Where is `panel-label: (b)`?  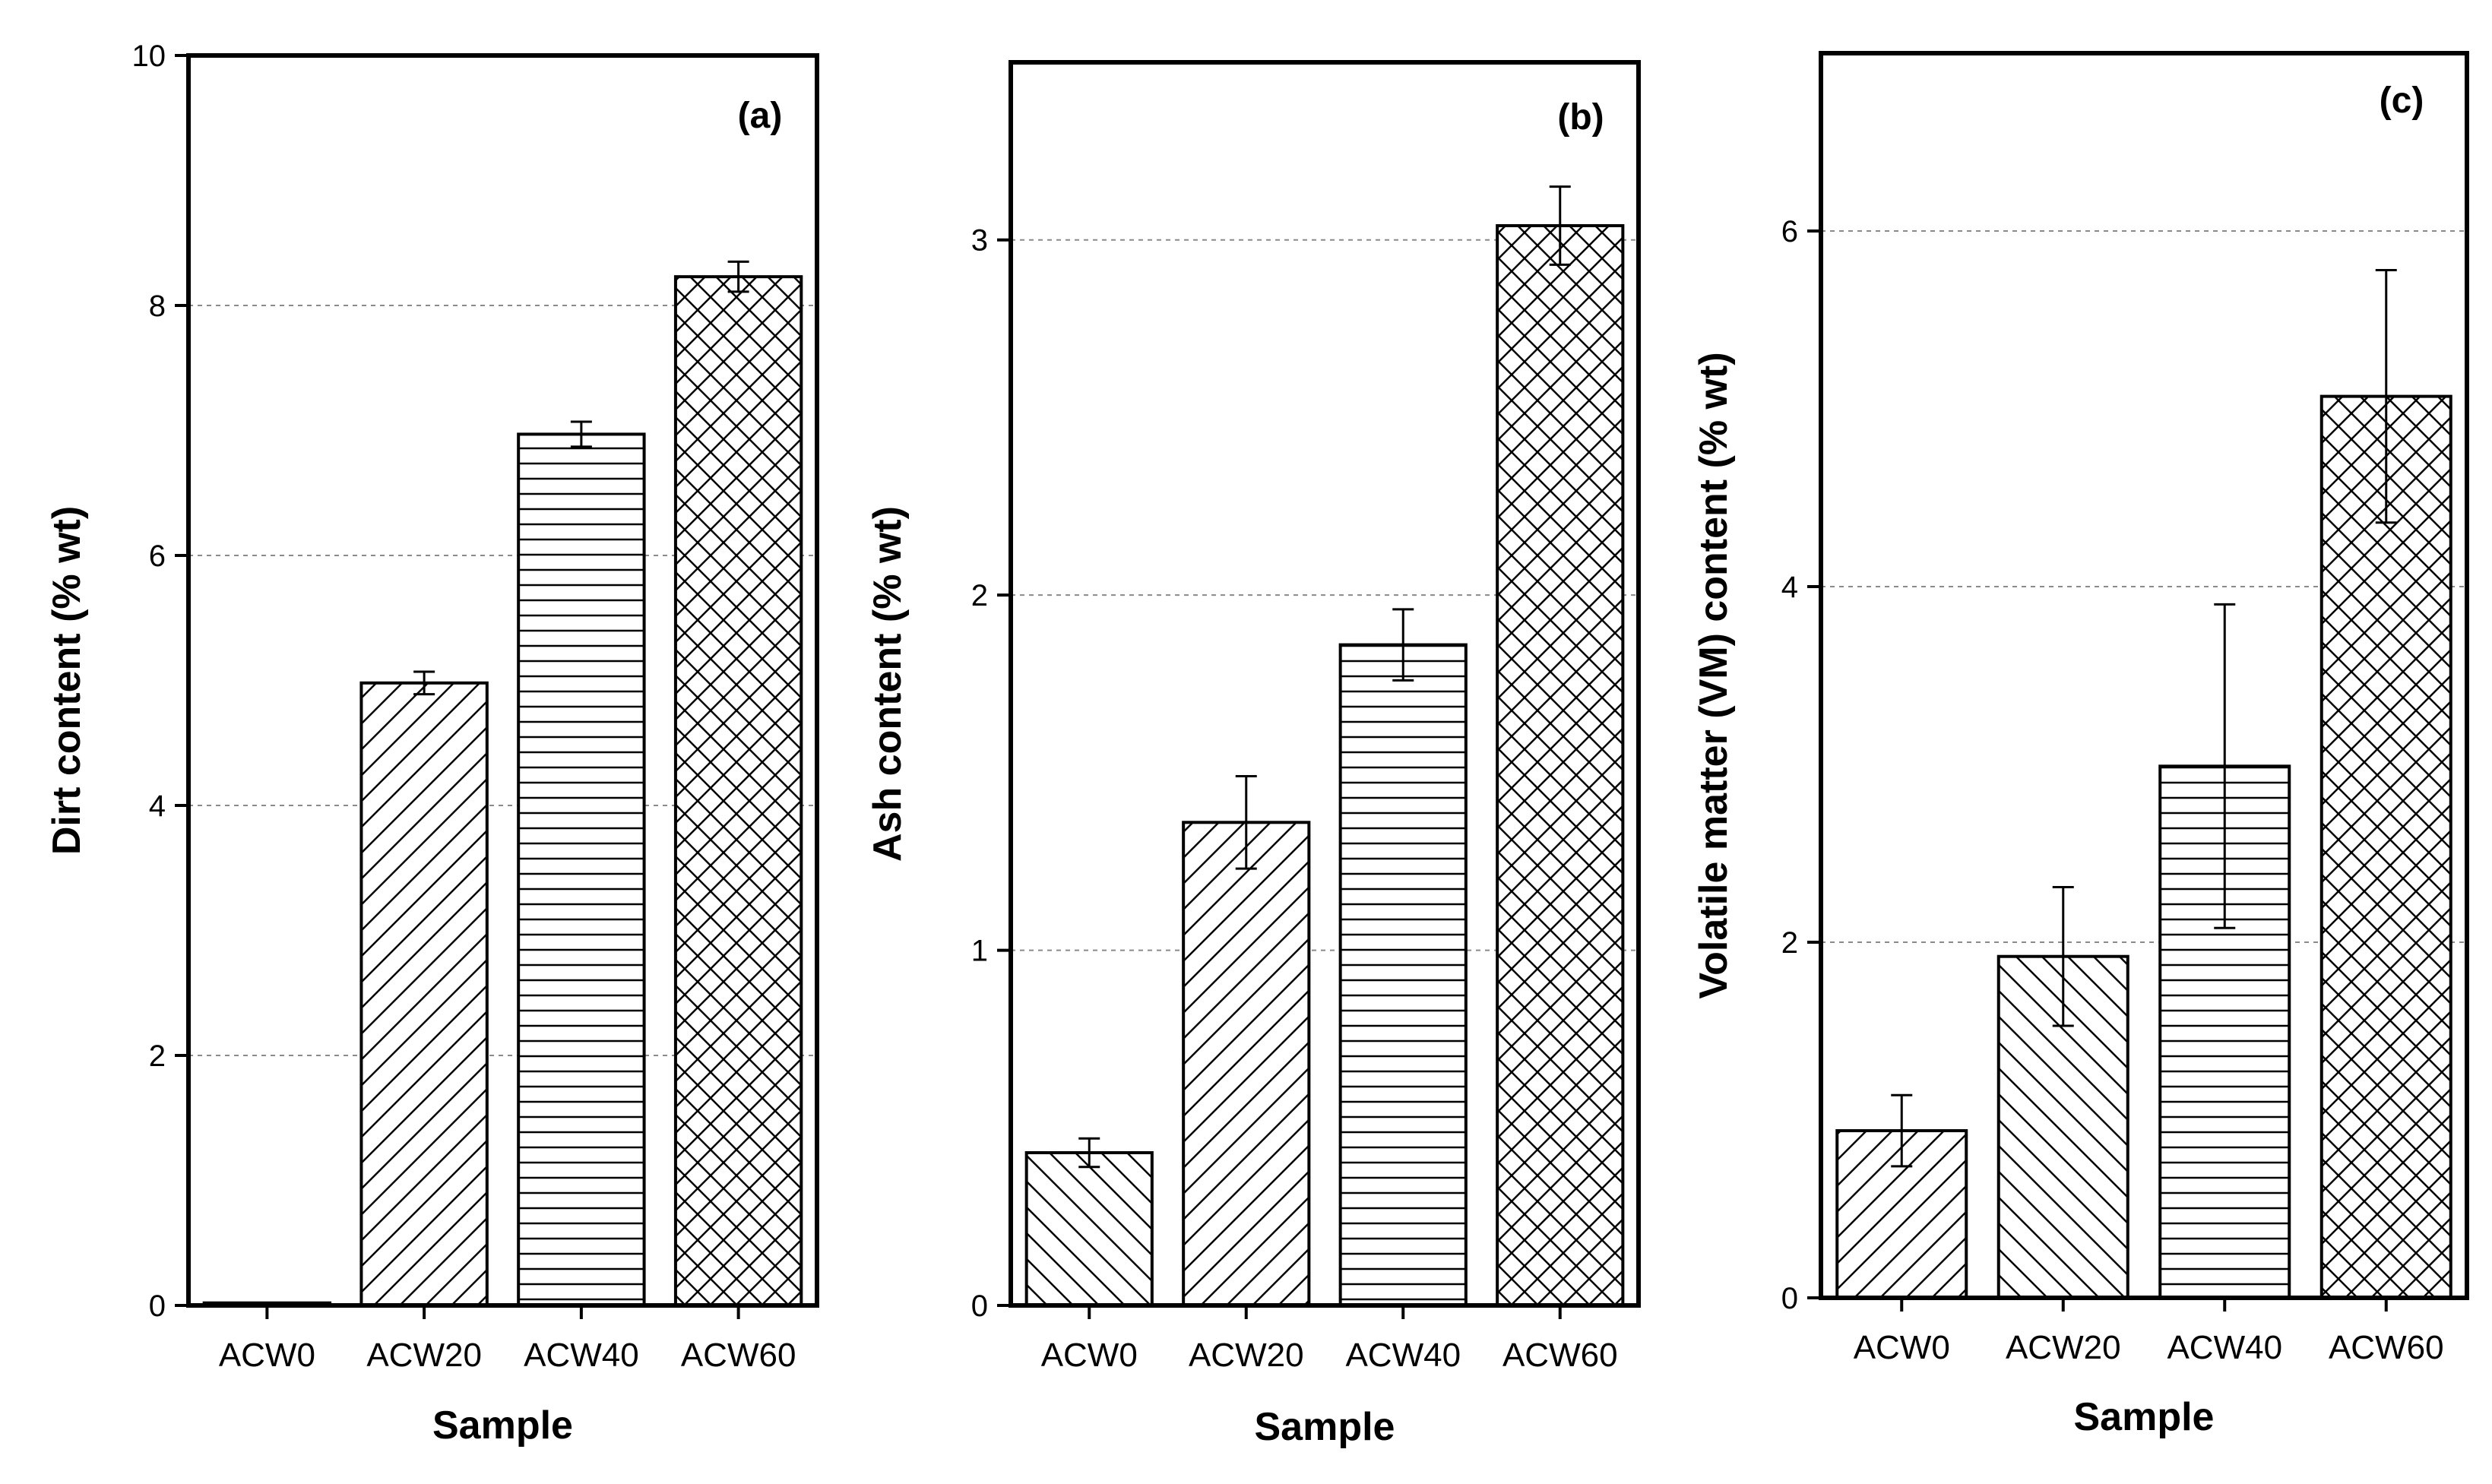 panel-label: (b) is located at coordinates (1580, 117).